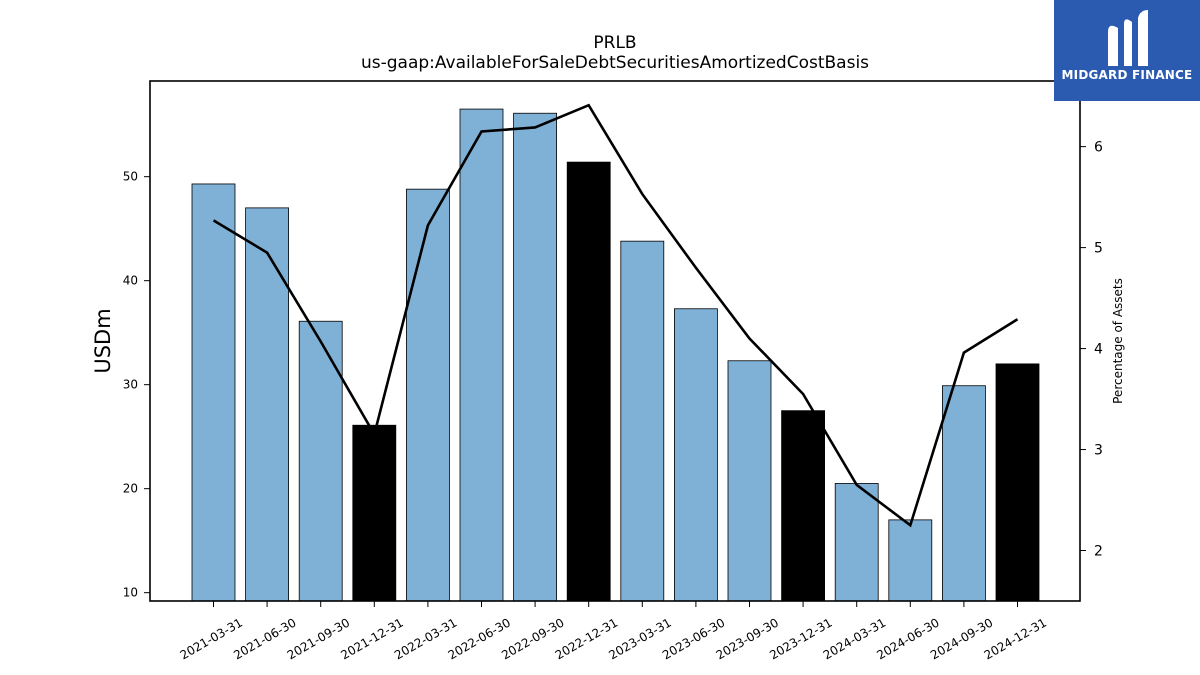  I want to click on y2-axis-label: Percentage of Assets, so click(1118, 341).